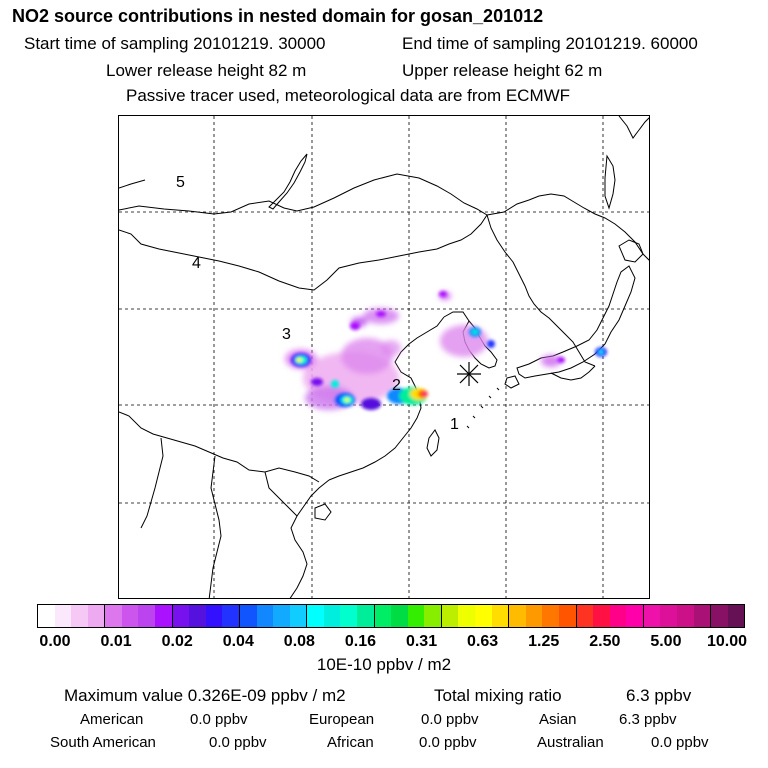  What do you see at coordinates (342, 719) in the screenshot?
I see `region-european-name: European` at bounding box center [342, 719].